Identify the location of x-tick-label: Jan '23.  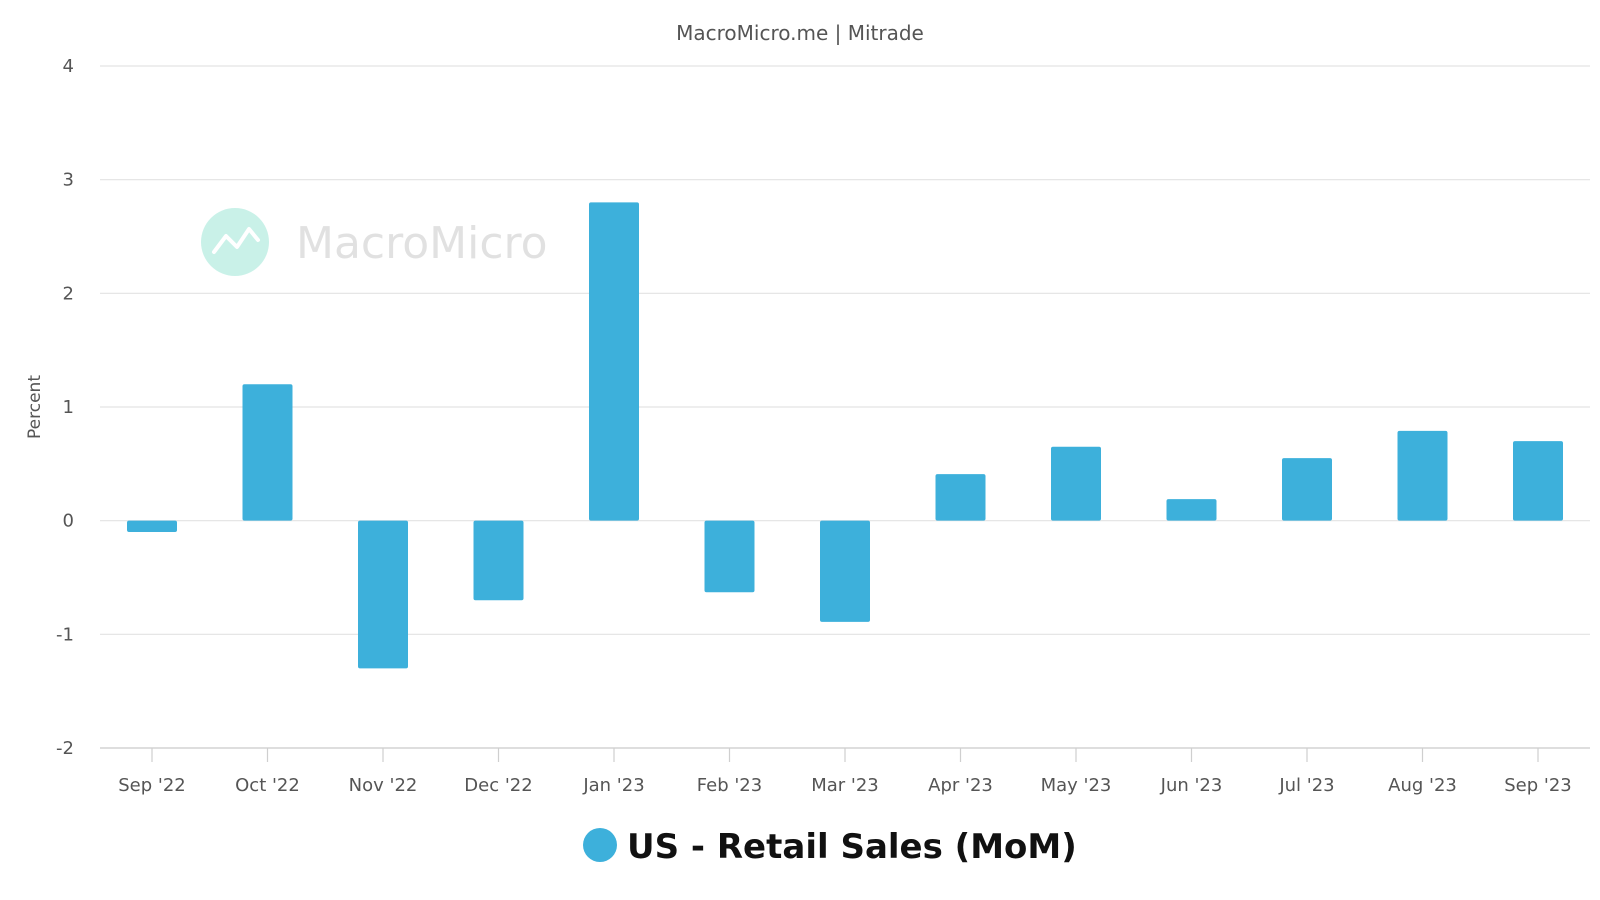
(613, 785).